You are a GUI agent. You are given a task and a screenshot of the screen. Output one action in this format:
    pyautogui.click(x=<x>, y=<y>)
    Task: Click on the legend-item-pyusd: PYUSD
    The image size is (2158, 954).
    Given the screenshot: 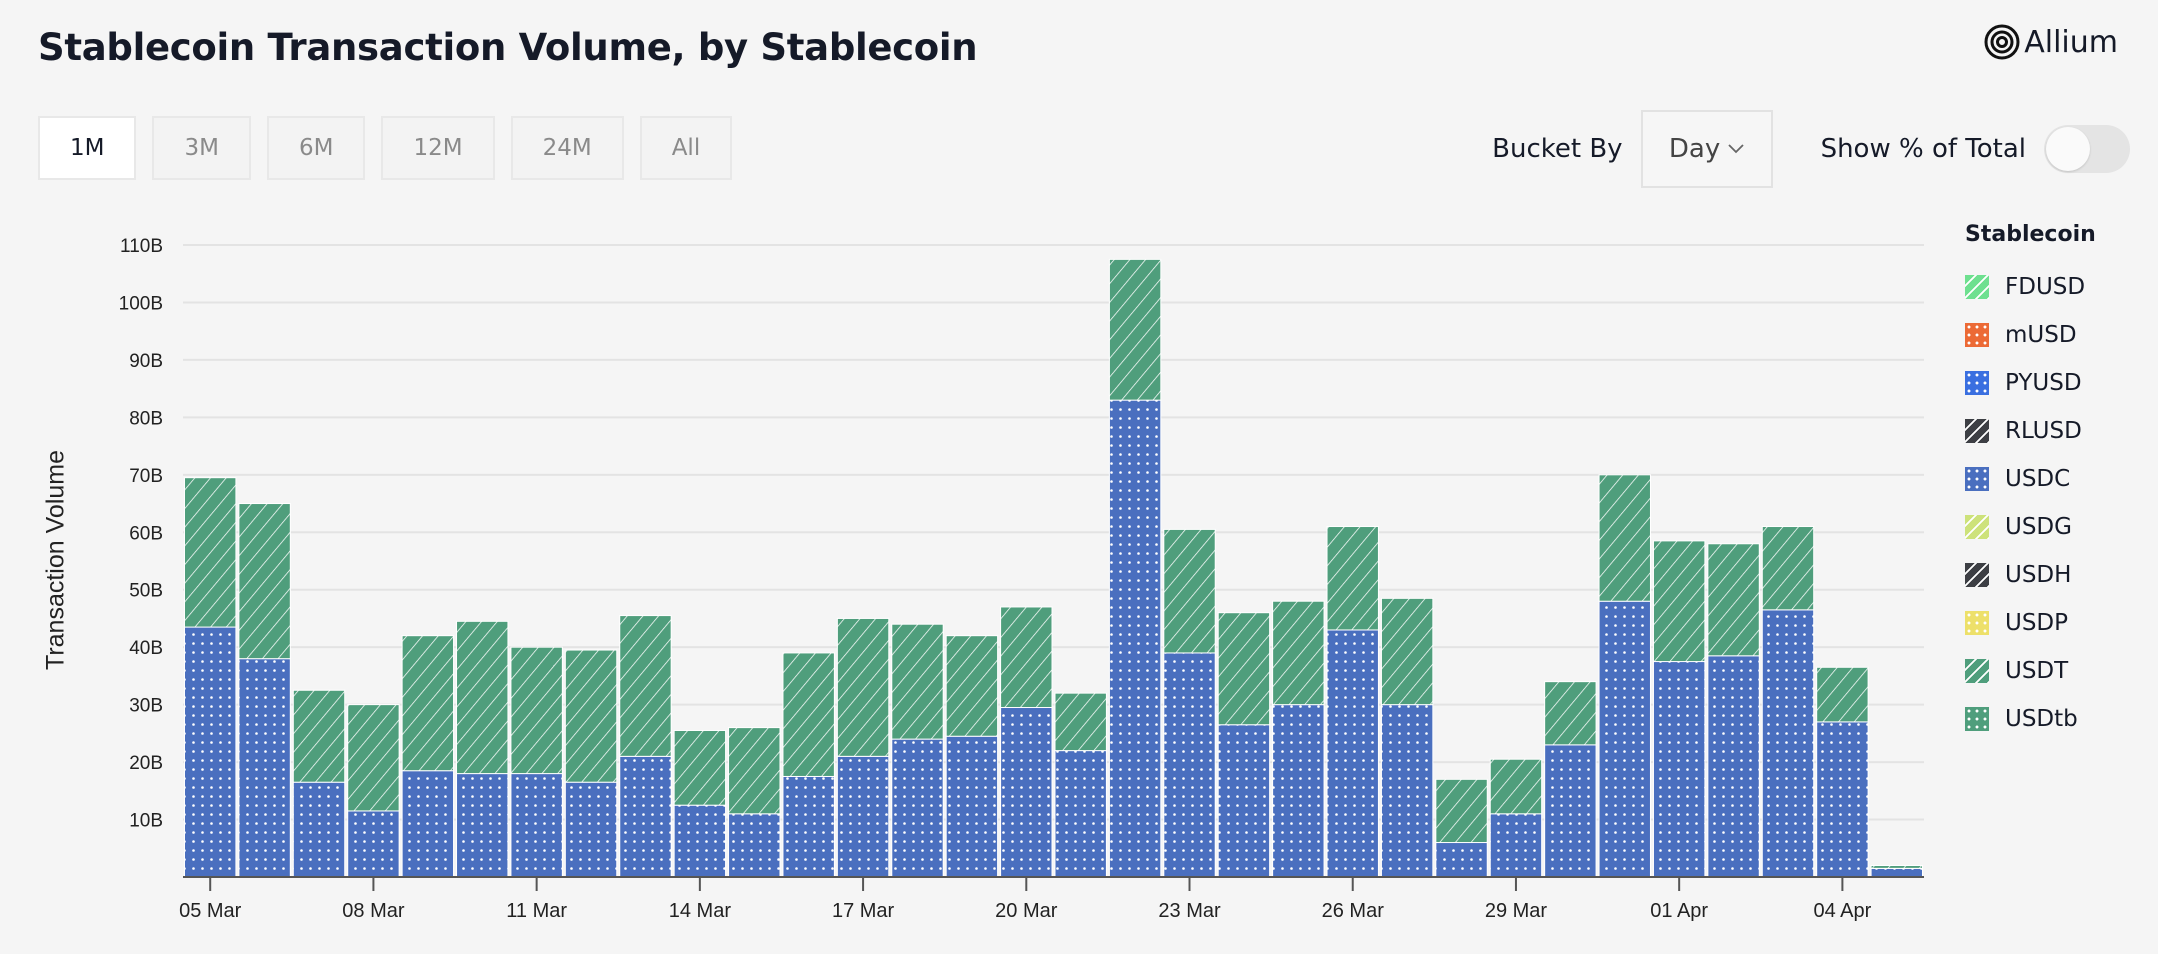 What is the action you would take?
    pyautogui.click(x=2030, y=383)
    